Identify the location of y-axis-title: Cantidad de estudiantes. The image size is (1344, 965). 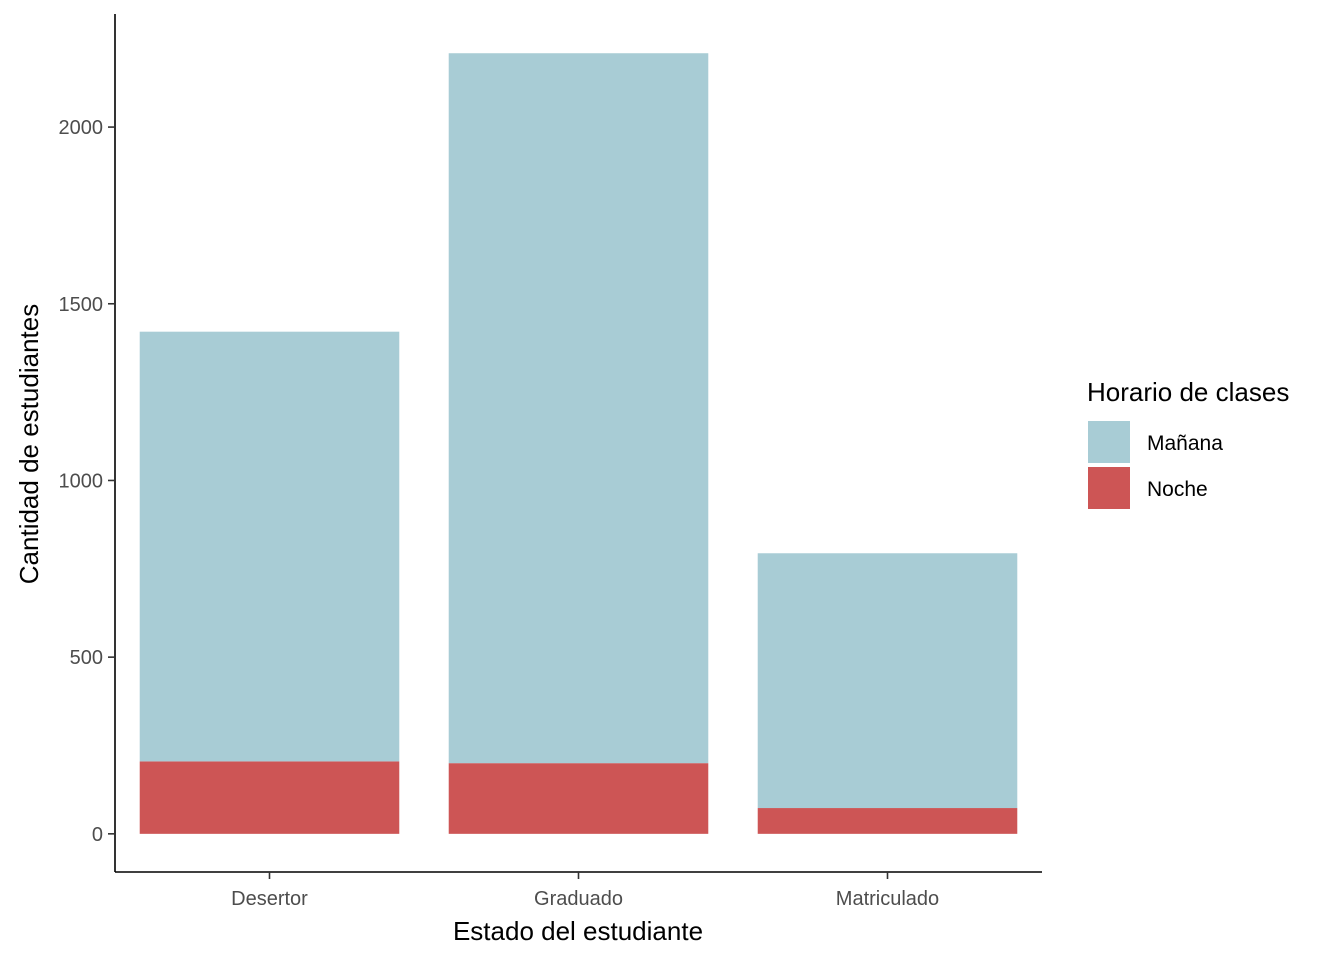
(29, 444).